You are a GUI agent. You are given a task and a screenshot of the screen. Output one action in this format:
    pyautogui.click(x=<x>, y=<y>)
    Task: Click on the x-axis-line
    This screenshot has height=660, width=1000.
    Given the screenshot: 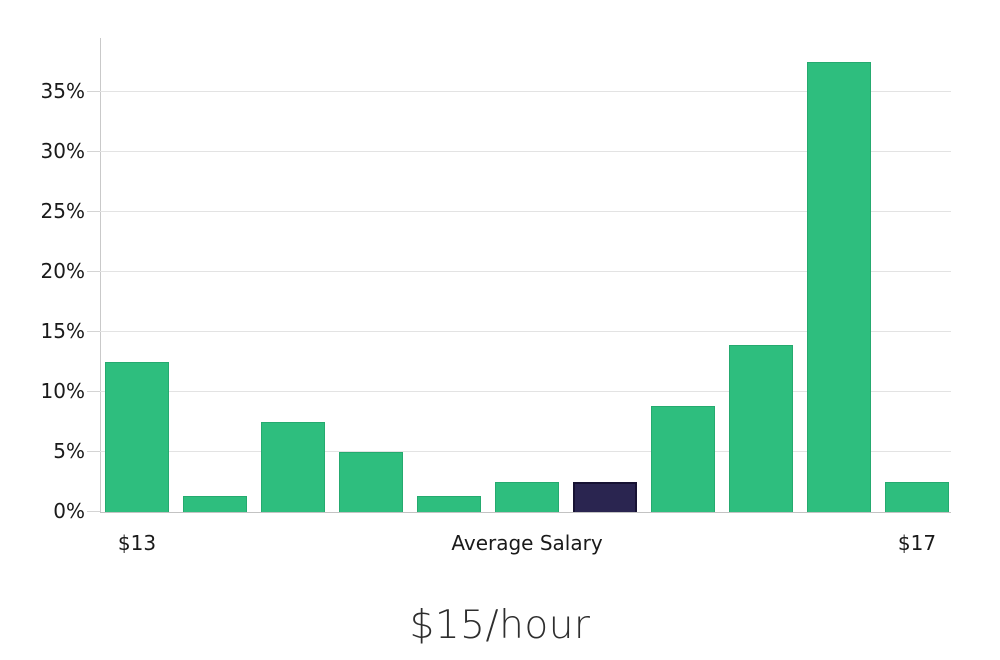 What is the action you would take?
    pyautogui.click(x=525, y=512)
    